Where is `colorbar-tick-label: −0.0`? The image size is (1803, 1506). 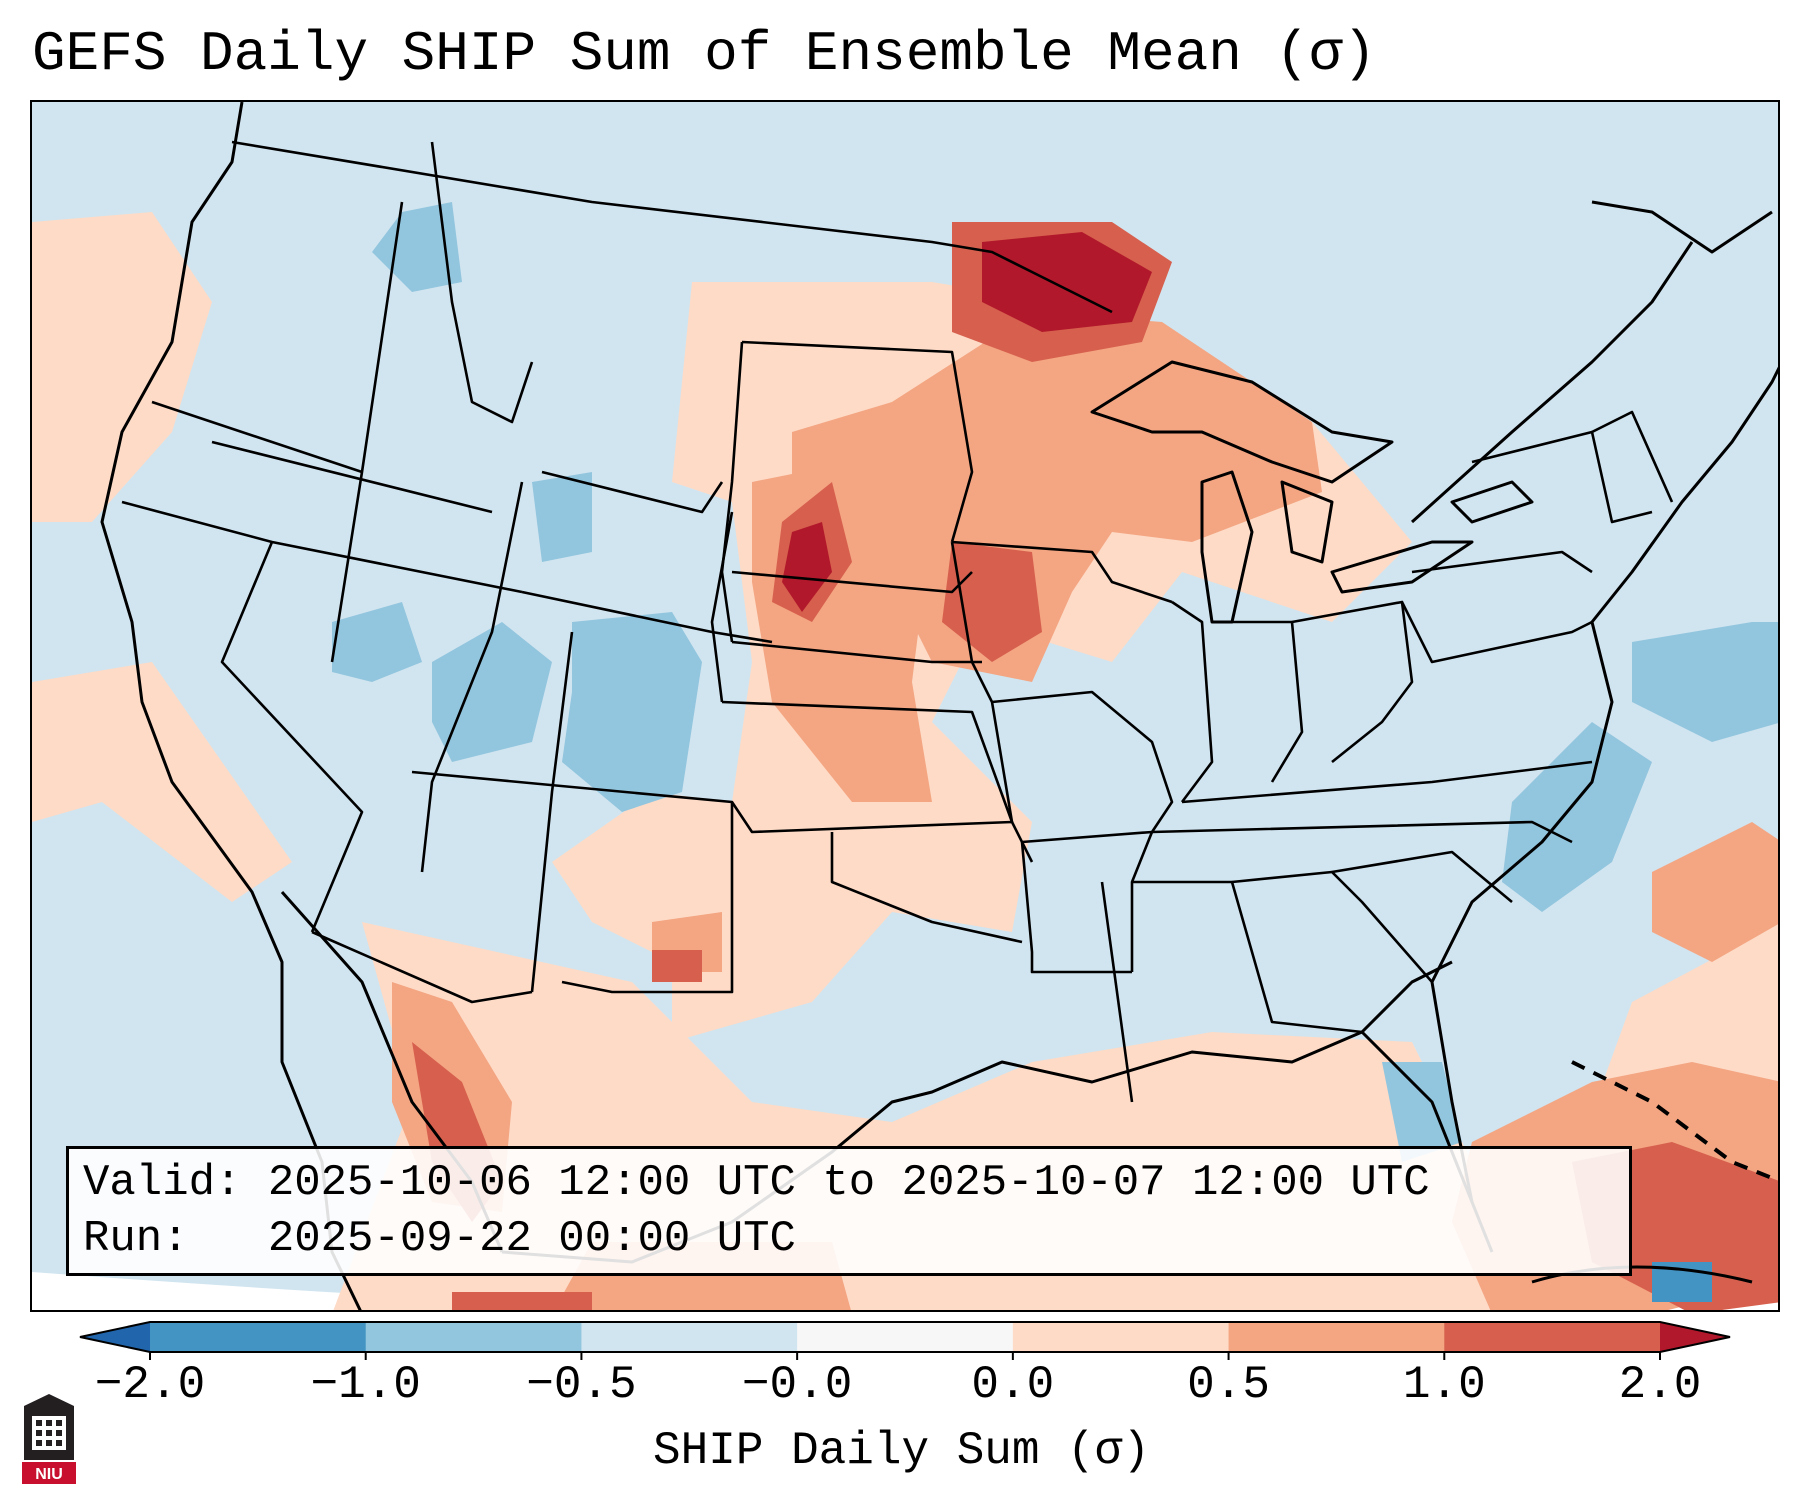
colorbar-tick-label: −0.0 is located at coordinates (797, 1385).